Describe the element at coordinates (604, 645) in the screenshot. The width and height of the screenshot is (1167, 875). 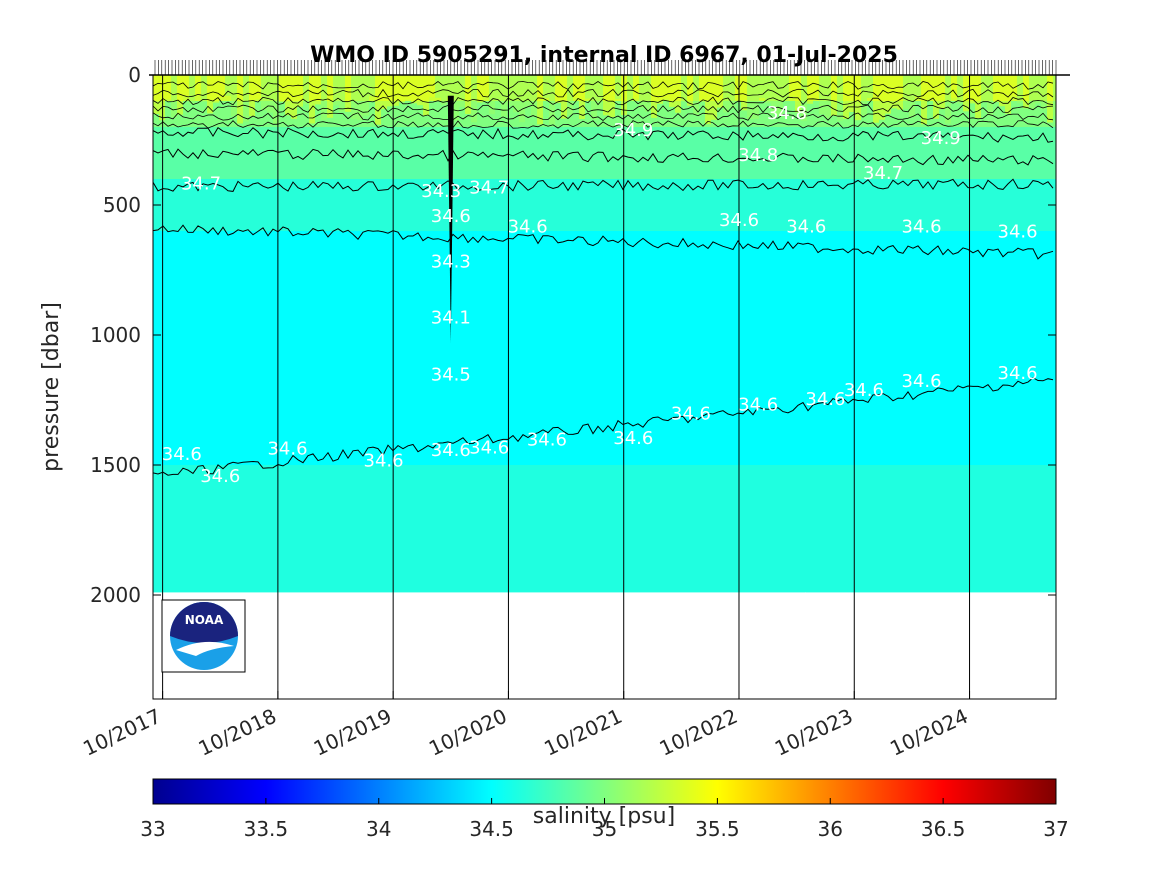
I see `no-data-region` at that location.